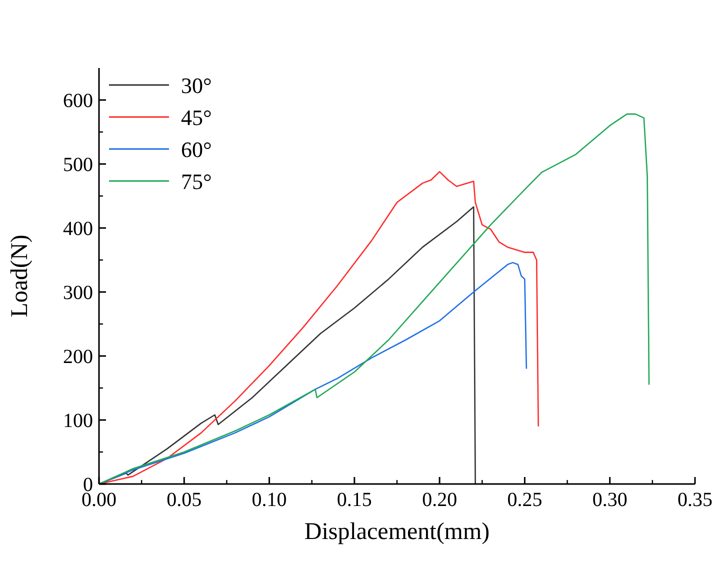  Describe the element at coordinates (524, 500) in the screenshot. I see `x-tick-label: 0.25` at that location.